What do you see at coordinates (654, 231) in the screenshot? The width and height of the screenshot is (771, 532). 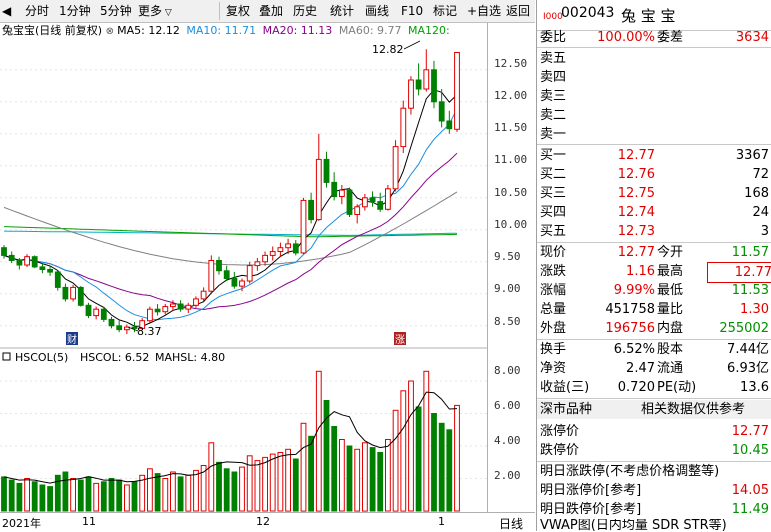 I see `buy-level-row: 买五 12.73 3` at bounding box center [654, 231].